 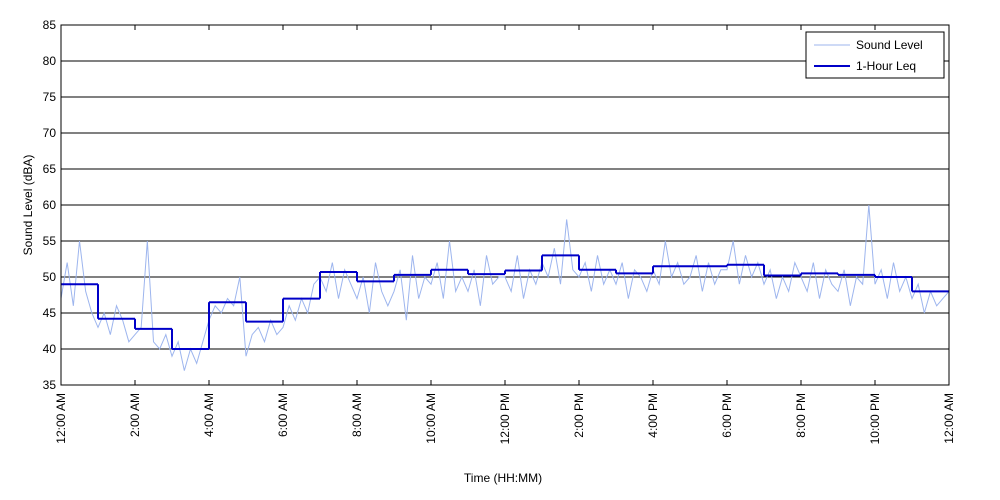 I want to click on y-tick-label: 45, so click(x=50, y=313).